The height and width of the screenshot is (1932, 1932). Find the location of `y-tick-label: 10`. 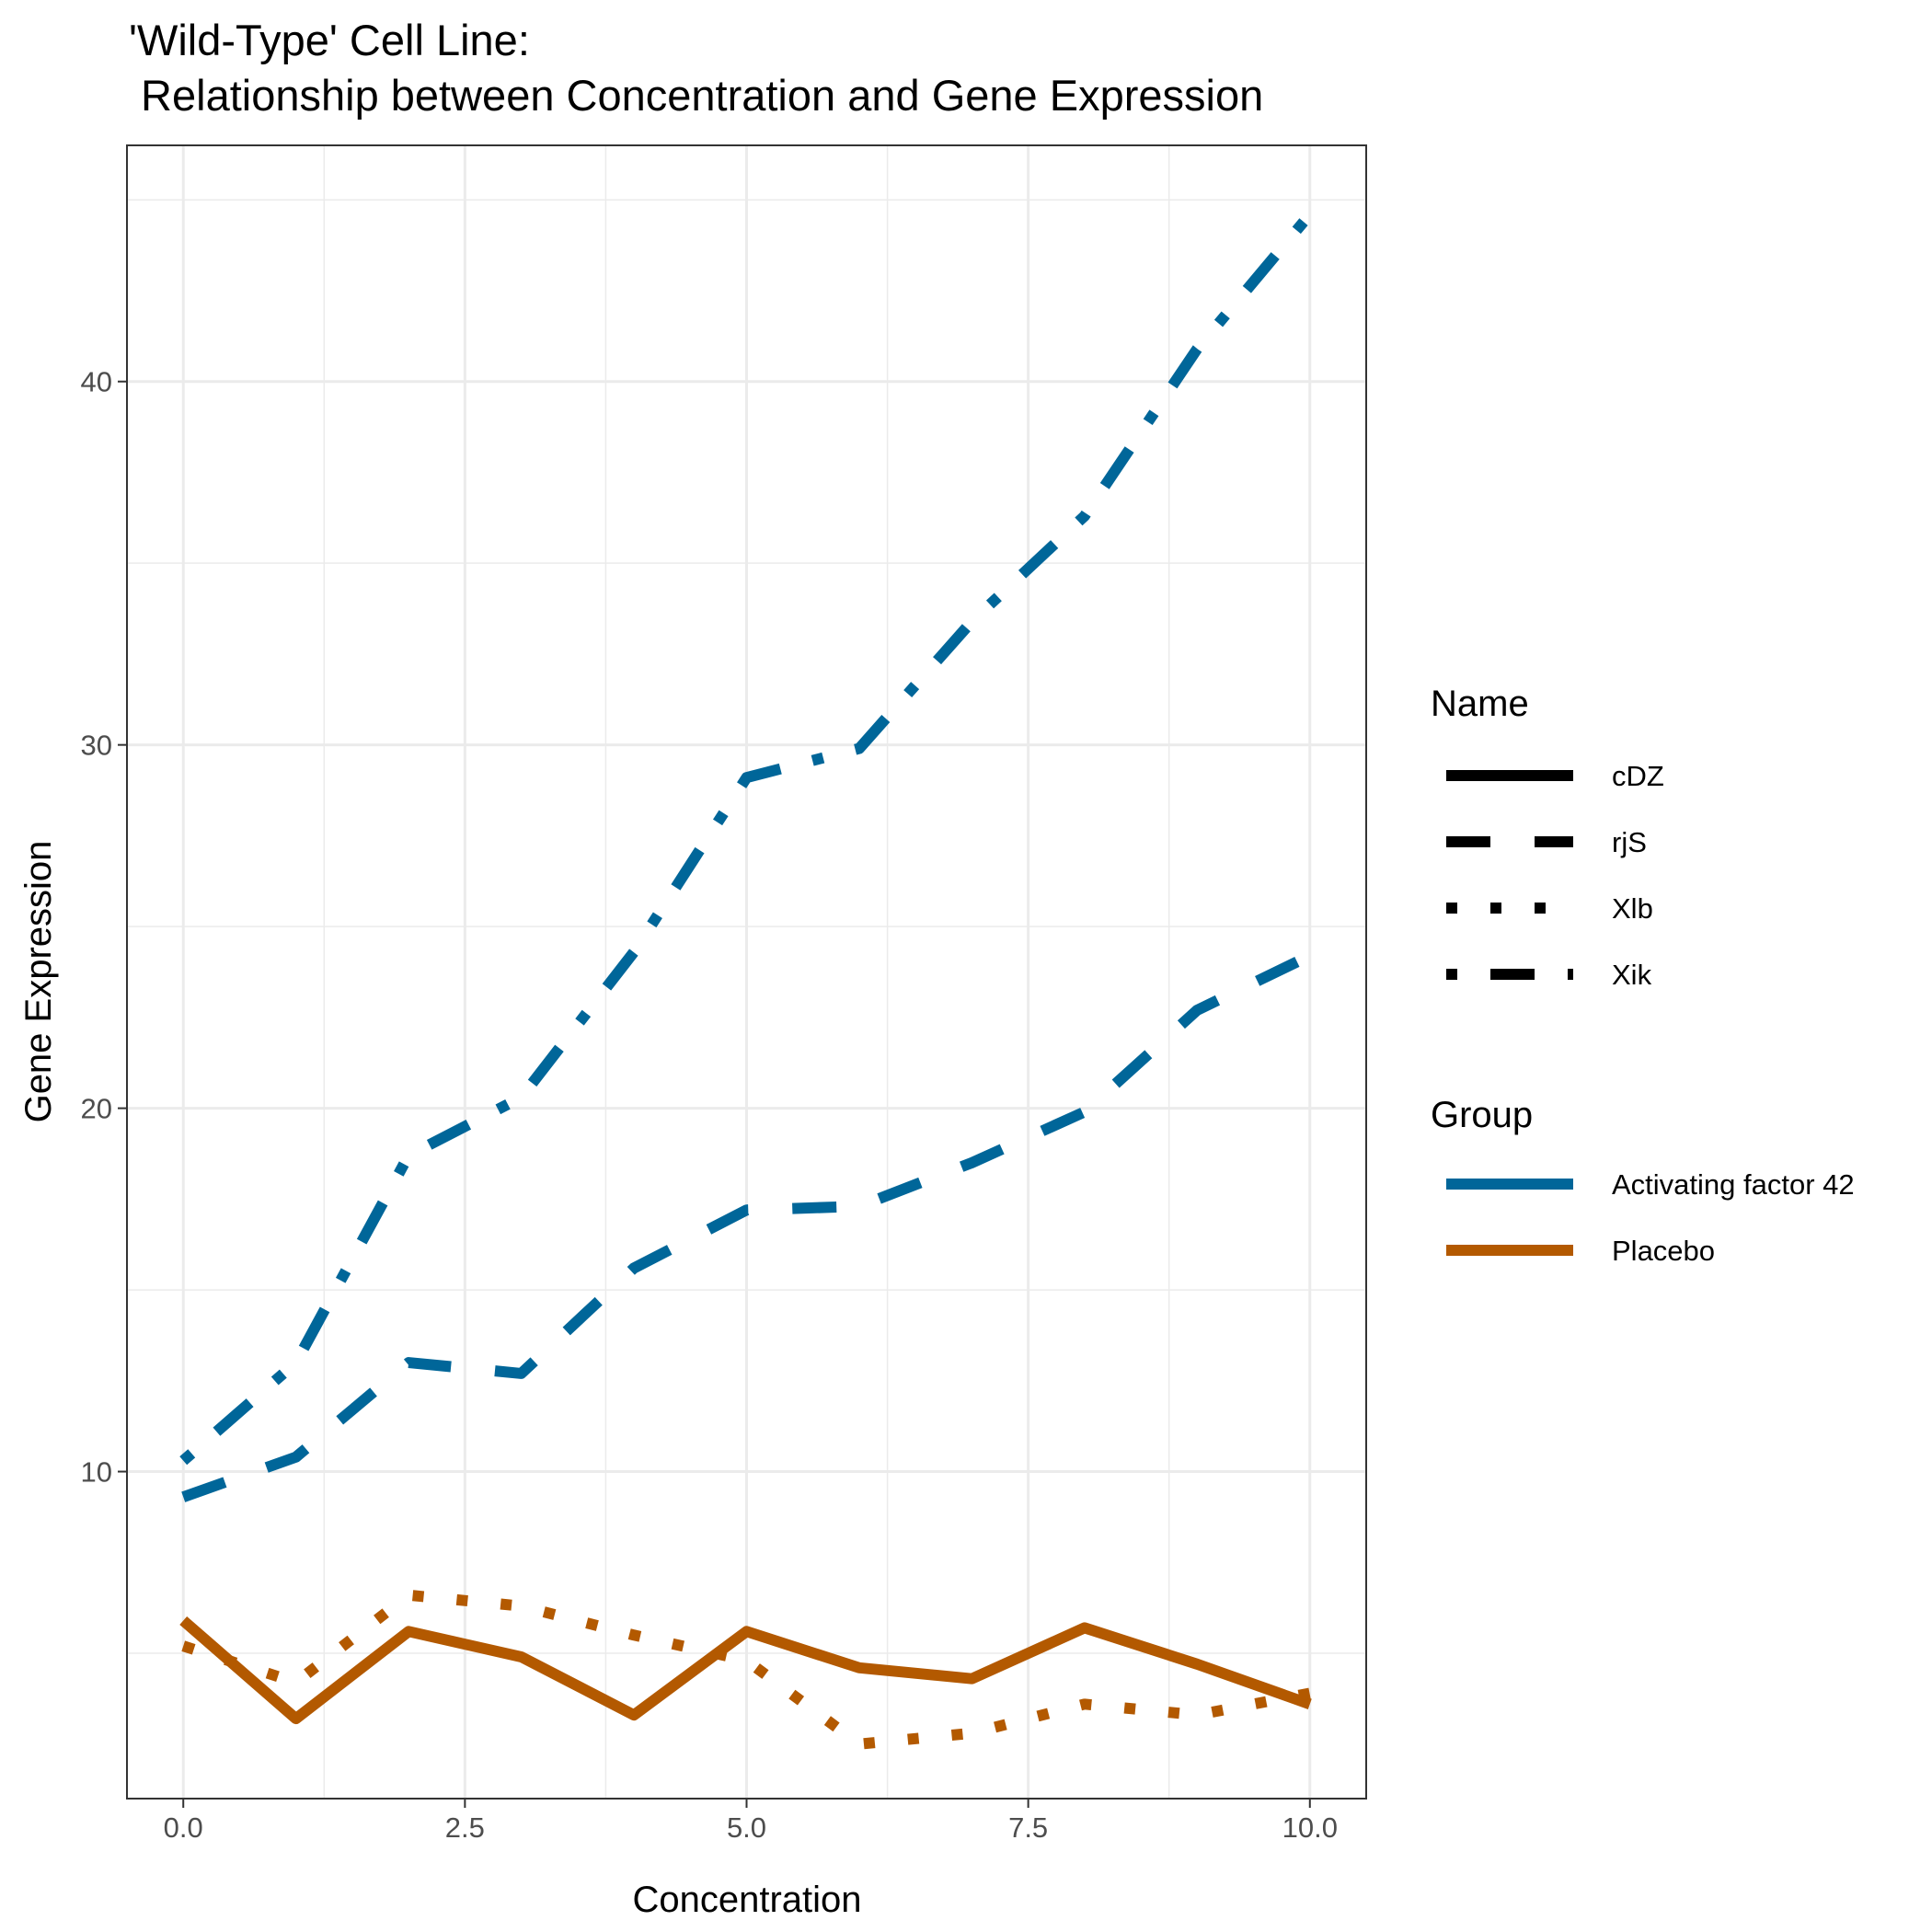

y-tick-label: 10 is located at coordinates (96, 1472).